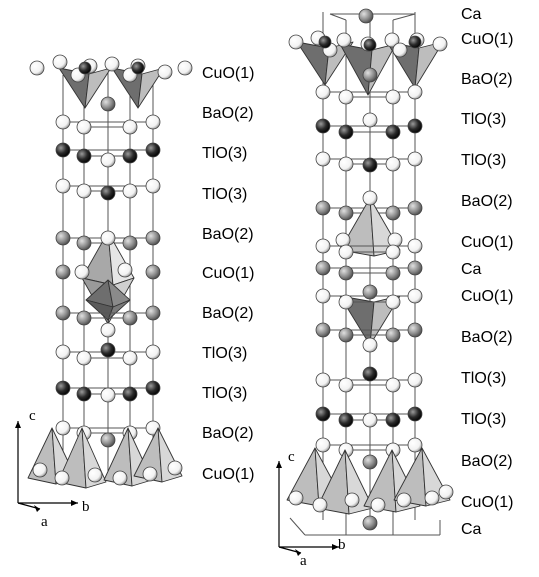 Image resolution: width=539 pixels, height=577 pixels. What do you see at coordinates (291, 457) in the screenshot?
I see `right-axis-c-label: c` at bounding box center [291, 457].